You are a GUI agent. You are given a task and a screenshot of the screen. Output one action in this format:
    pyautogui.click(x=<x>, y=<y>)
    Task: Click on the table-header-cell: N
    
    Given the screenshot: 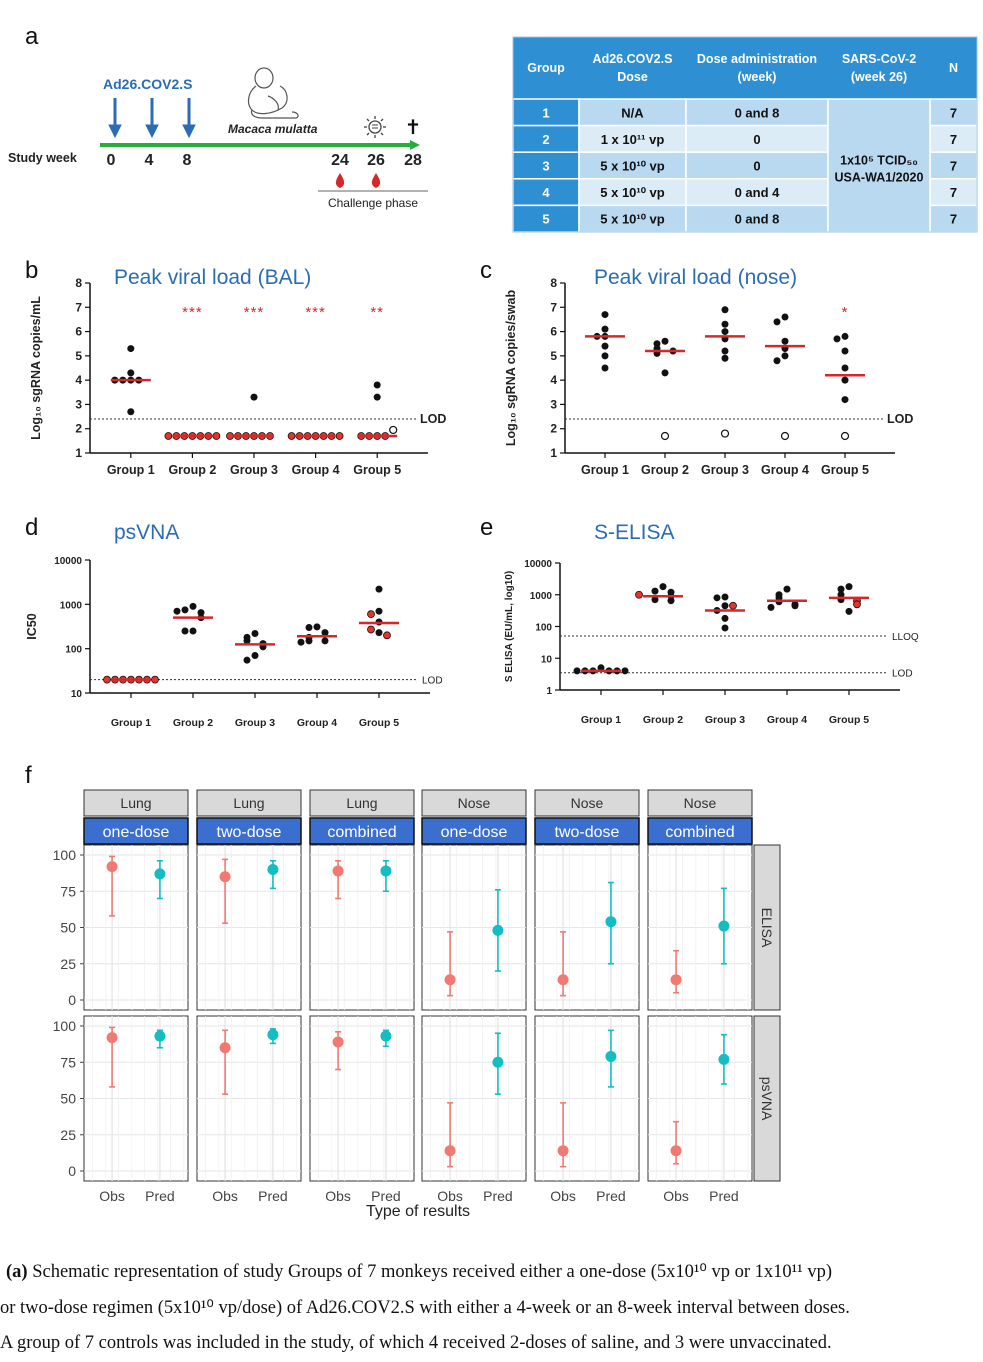 What is the action you would take?
    pyautogui.click(x=953, y=68)
    